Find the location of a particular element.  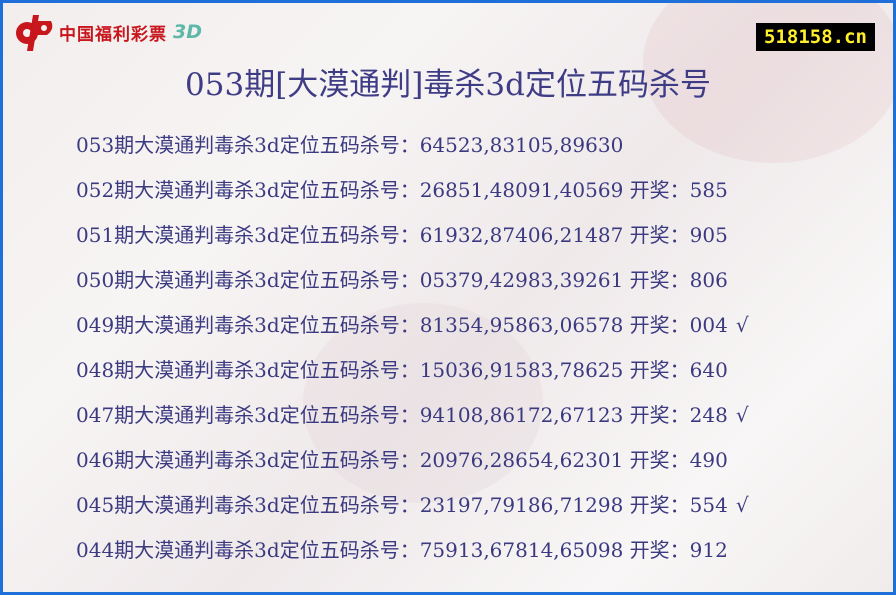

background-blossom is located at coordinates (423, 403).